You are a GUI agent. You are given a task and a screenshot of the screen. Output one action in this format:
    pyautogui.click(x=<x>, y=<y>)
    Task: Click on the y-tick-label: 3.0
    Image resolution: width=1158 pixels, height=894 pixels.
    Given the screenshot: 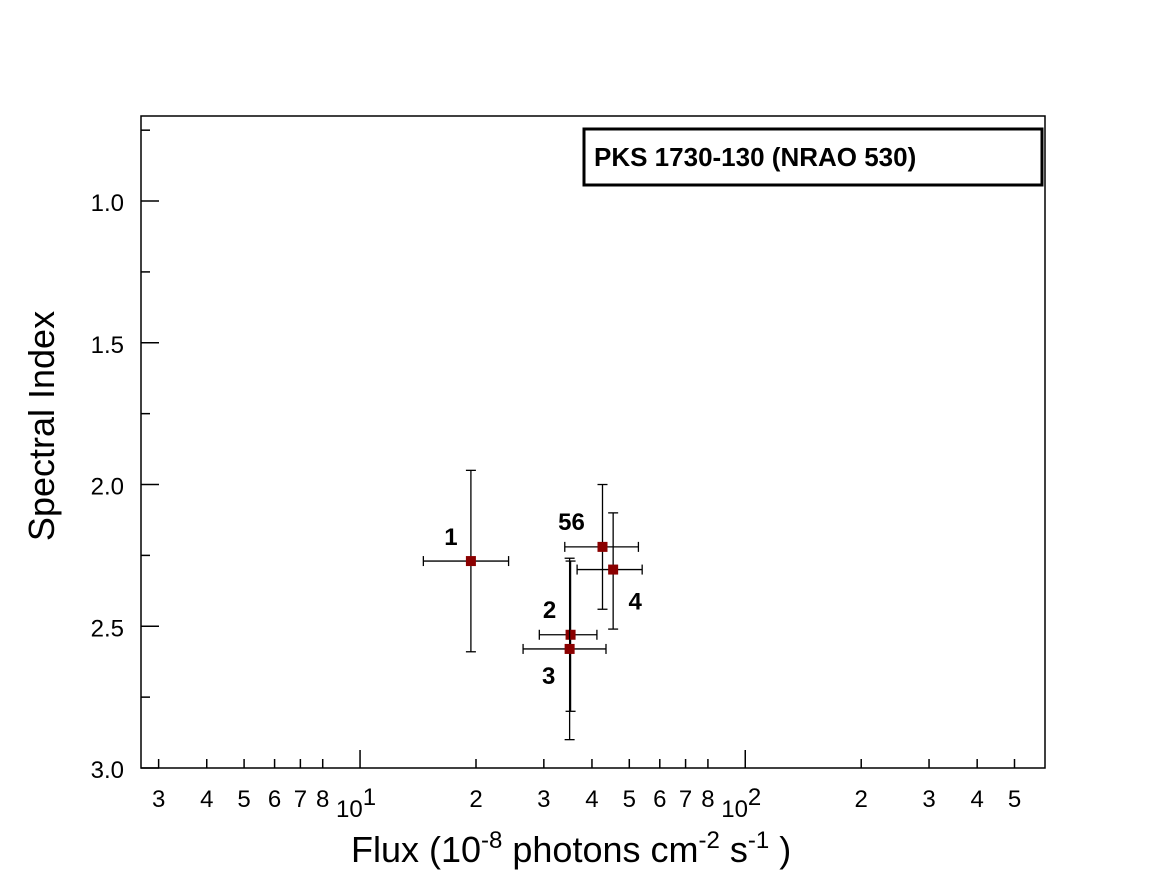 What is the action you would take?
    pyautogui.click(x=107, y=770)
    